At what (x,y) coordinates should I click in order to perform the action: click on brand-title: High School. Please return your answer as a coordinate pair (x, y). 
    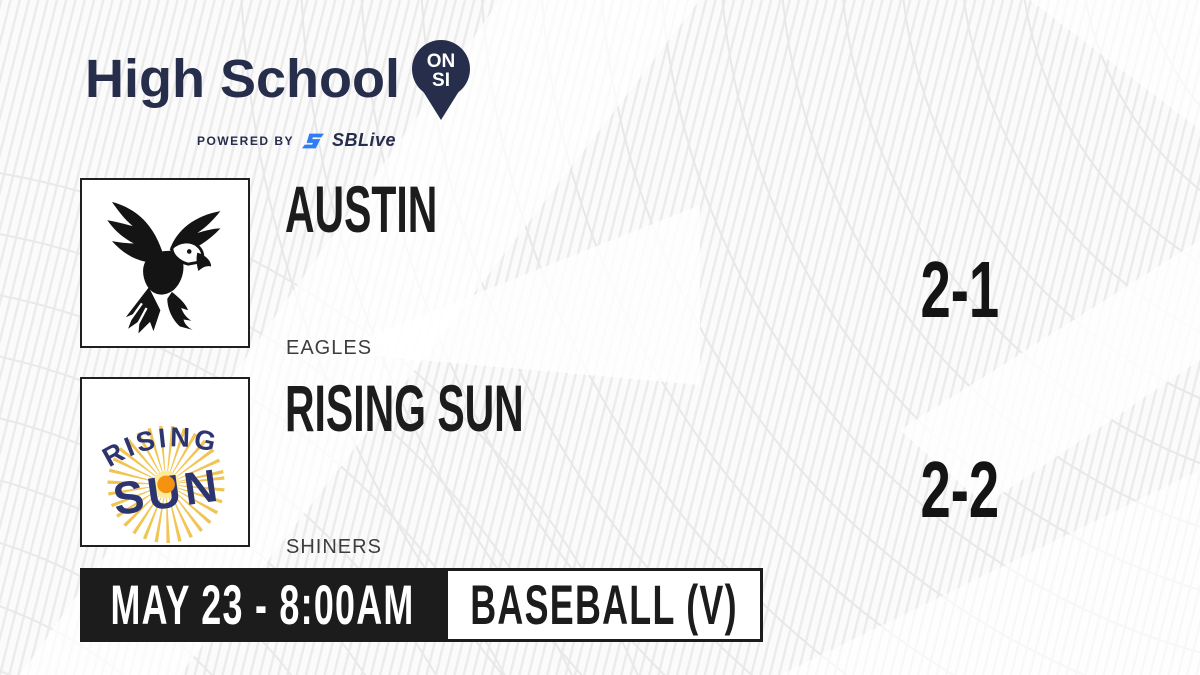
    Looking at the image, I should click on (242, 79).